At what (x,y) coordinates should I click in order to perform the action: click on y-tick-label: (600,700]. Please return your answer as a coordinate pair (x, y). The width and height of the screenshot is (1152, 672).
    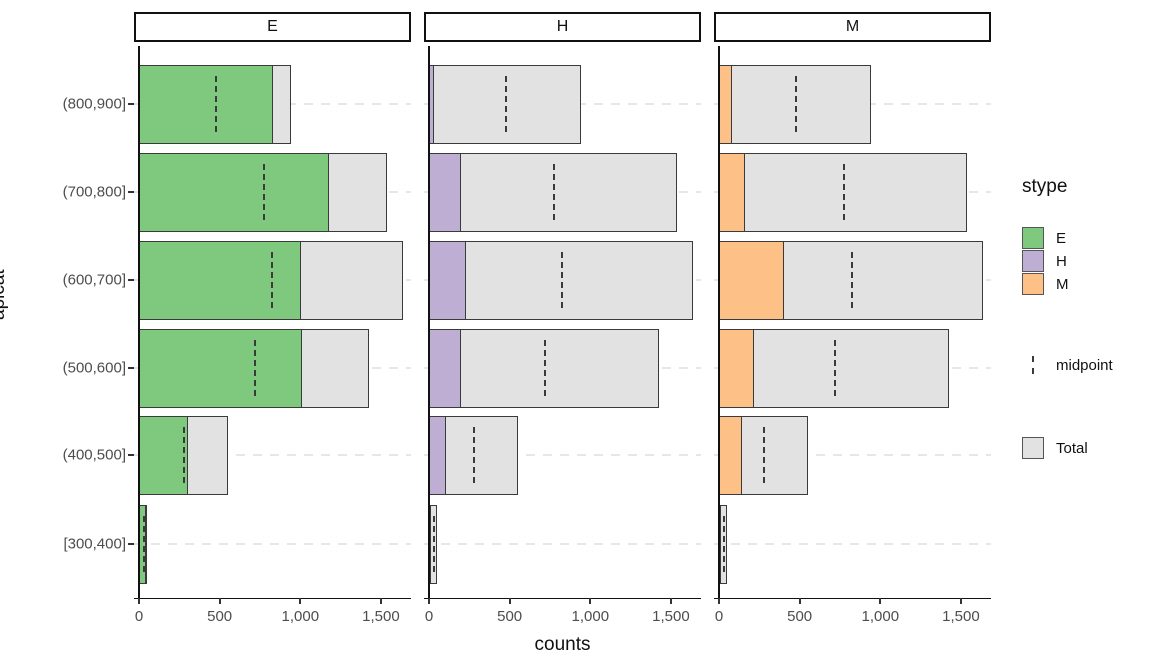
    Looking at the image, I should click on (94, 280).